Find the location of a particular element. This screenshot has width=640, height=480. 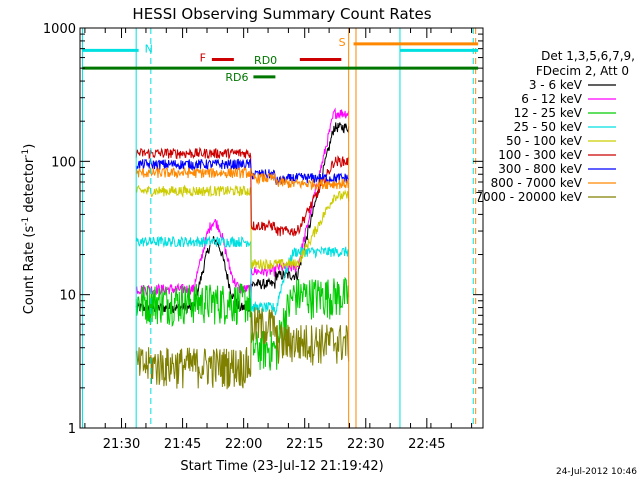

x-tick-label: 22:15 is located at coordinates (304, 444).